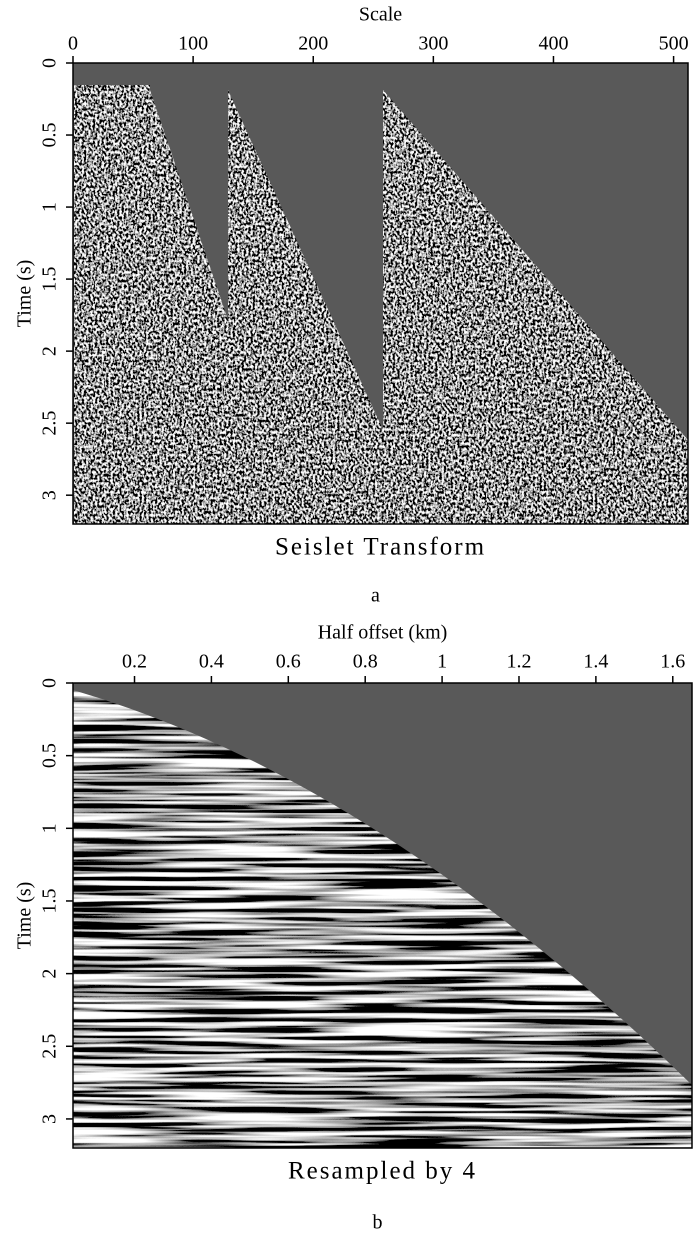 The width and height of the screenshot is (699, 1239). I want to click on x-axis-label: Scale, so click(380, 15).